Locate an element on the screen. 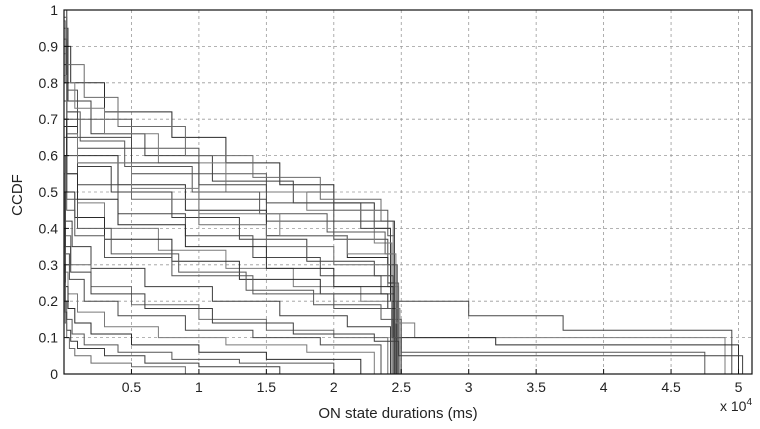 This screenshot has height=429, width=760. x-multiplier: x 104 is located at coordinates (736, 405).